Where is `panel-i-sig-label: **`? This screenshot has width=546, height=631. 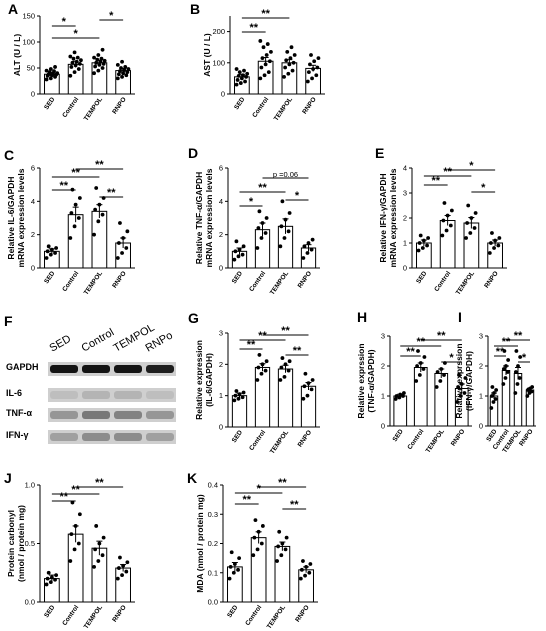 panel-i-sig-label: ** is located at coordinates (506, 342).